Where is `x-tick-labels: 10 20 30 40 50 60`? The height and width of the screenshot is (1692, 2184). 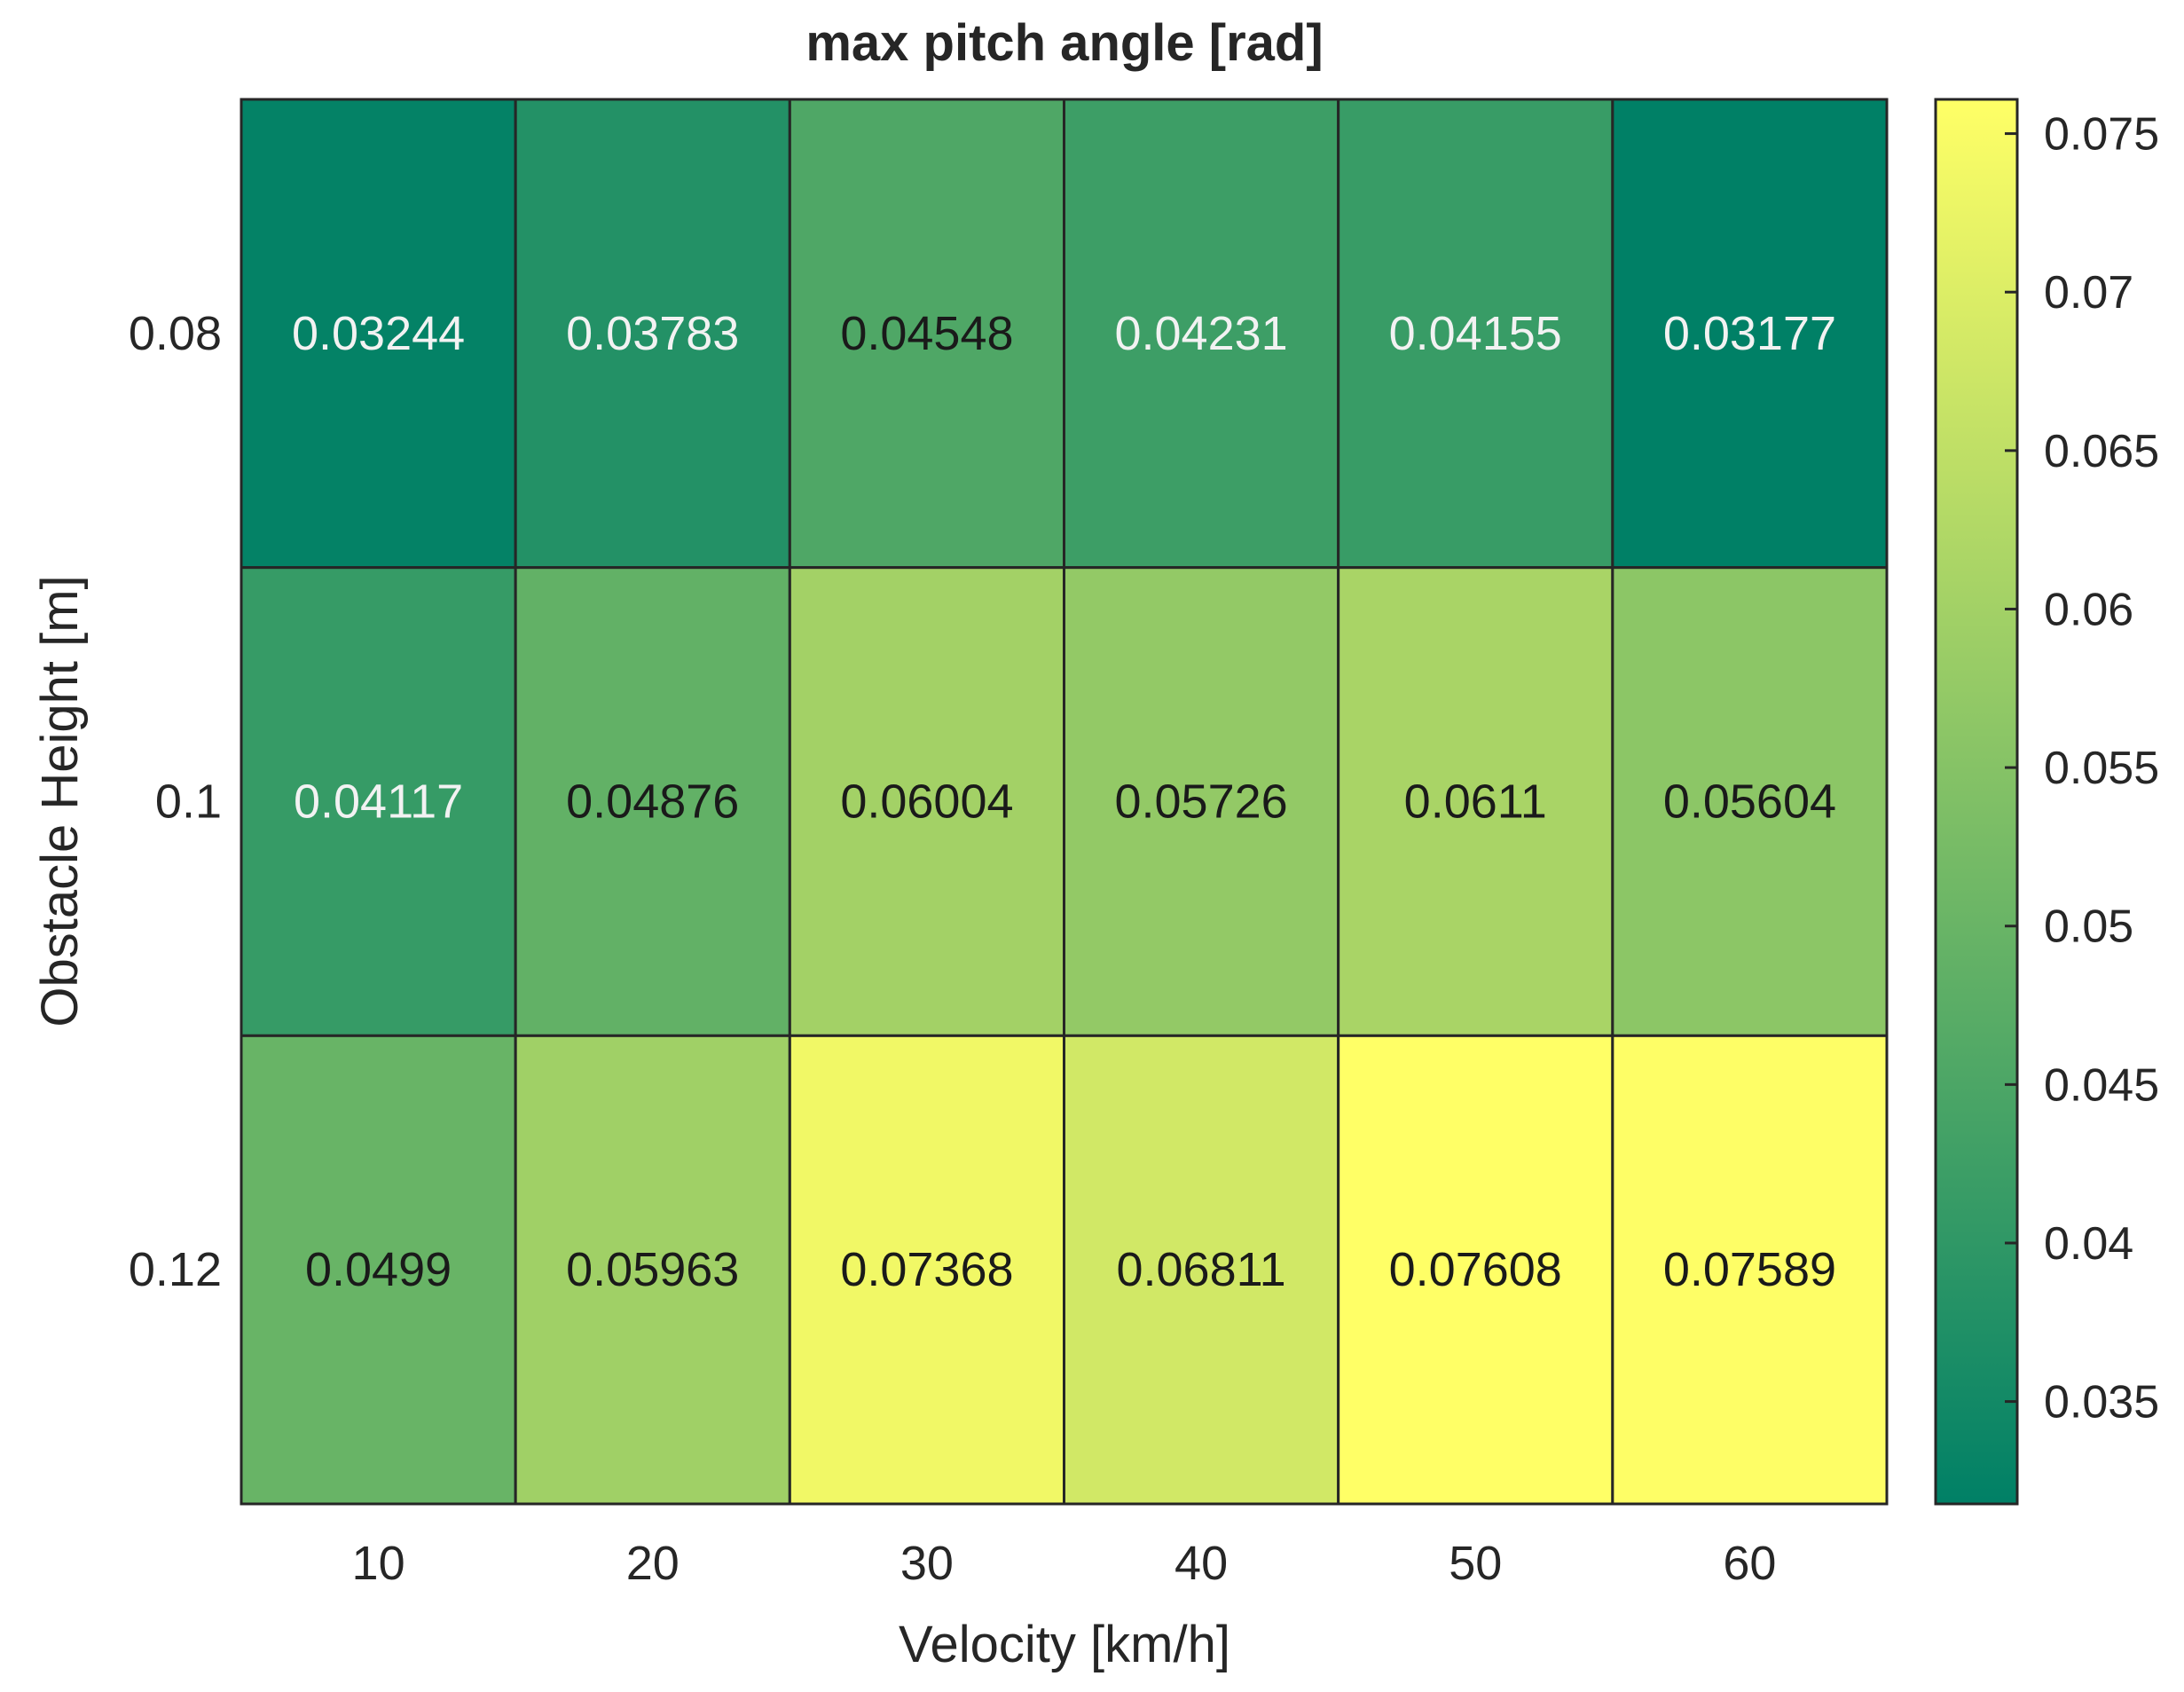
x-tick-labels: 10 20 30 40 50 60 is located at coordinates (1064, 1563).